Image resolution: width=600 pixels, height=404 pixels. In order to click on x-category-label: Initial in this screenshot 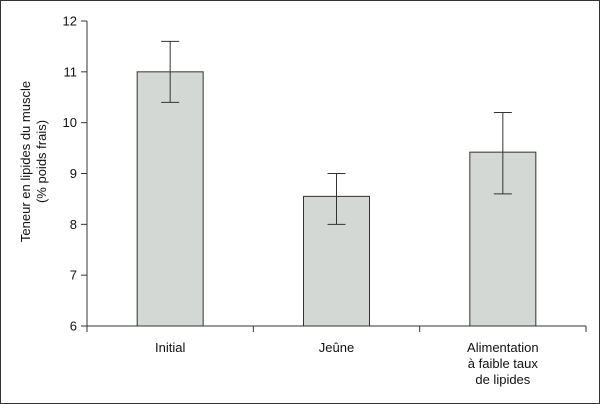, I will do `click(170, 347)`.